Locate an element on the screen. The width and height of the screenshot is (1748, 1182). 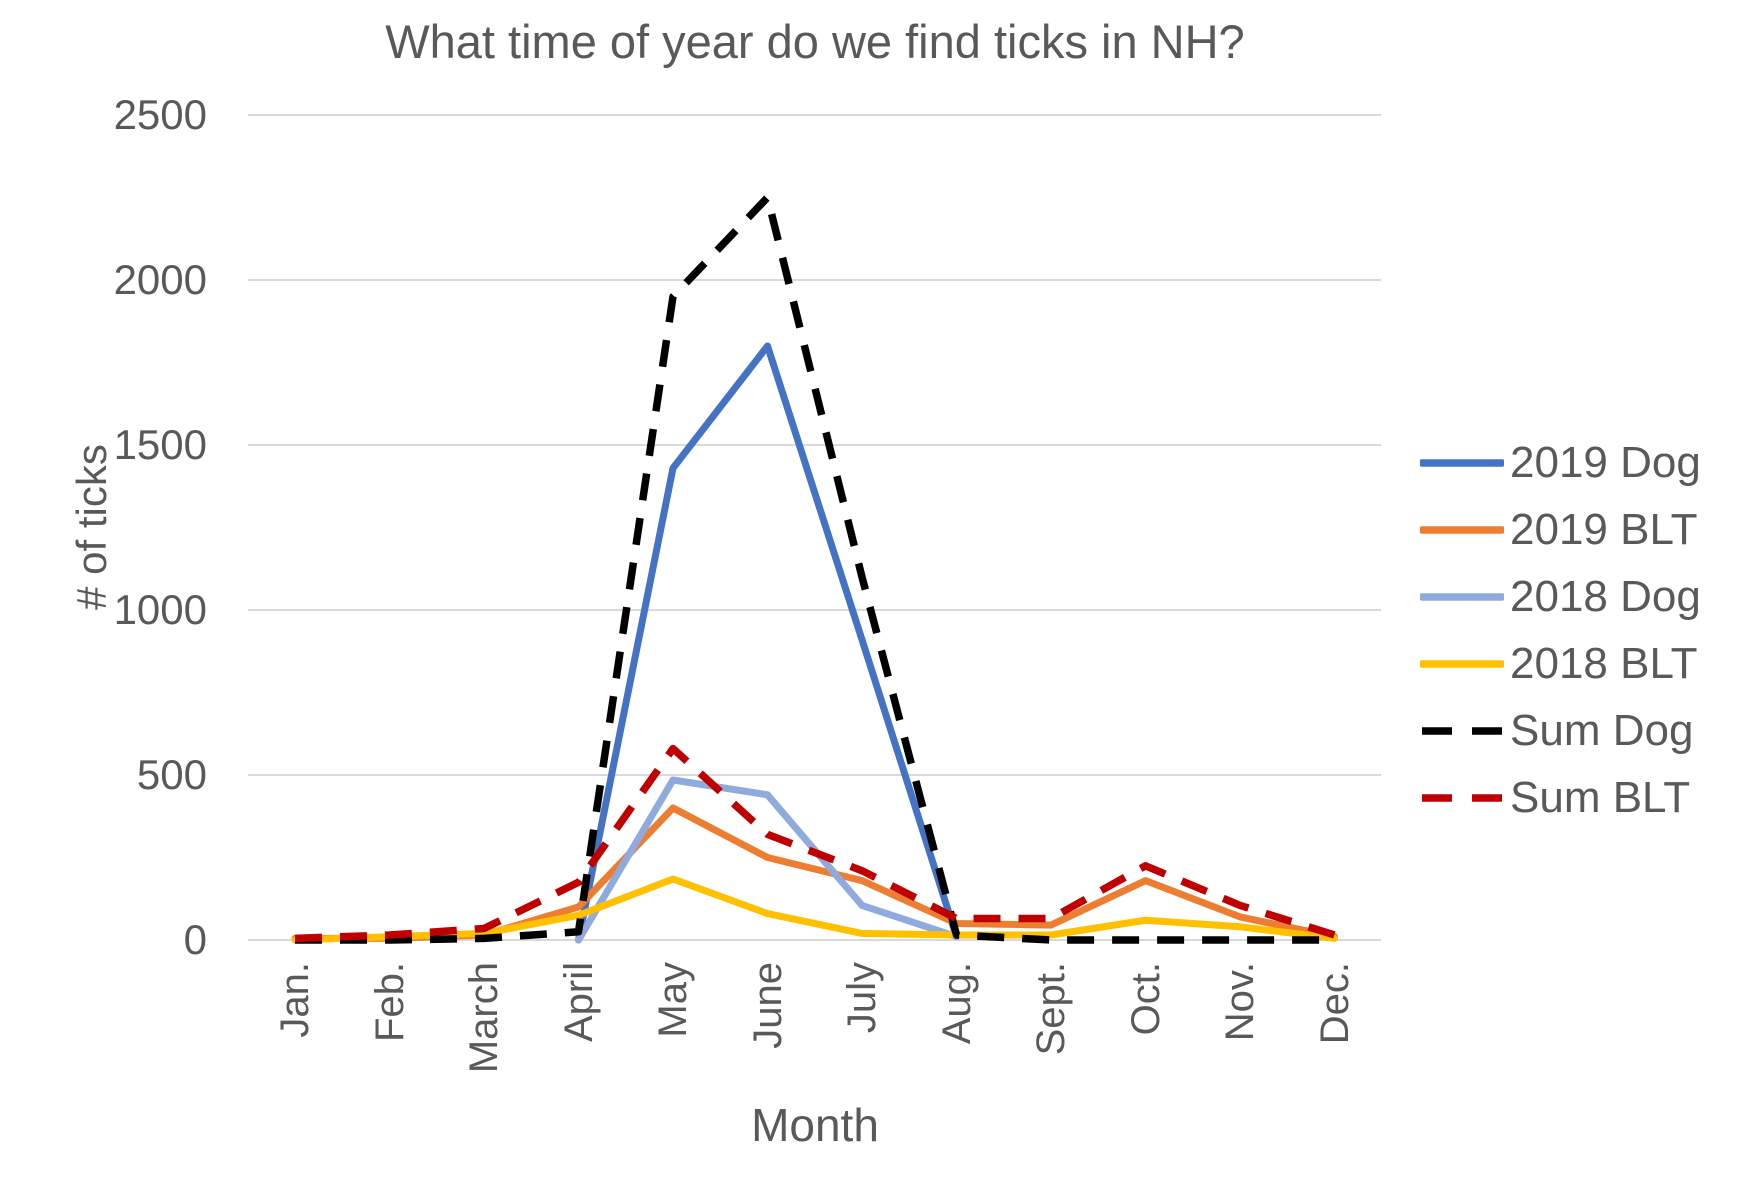
y-tick-label-2500: 2500 is located at coordinates (160, 114).